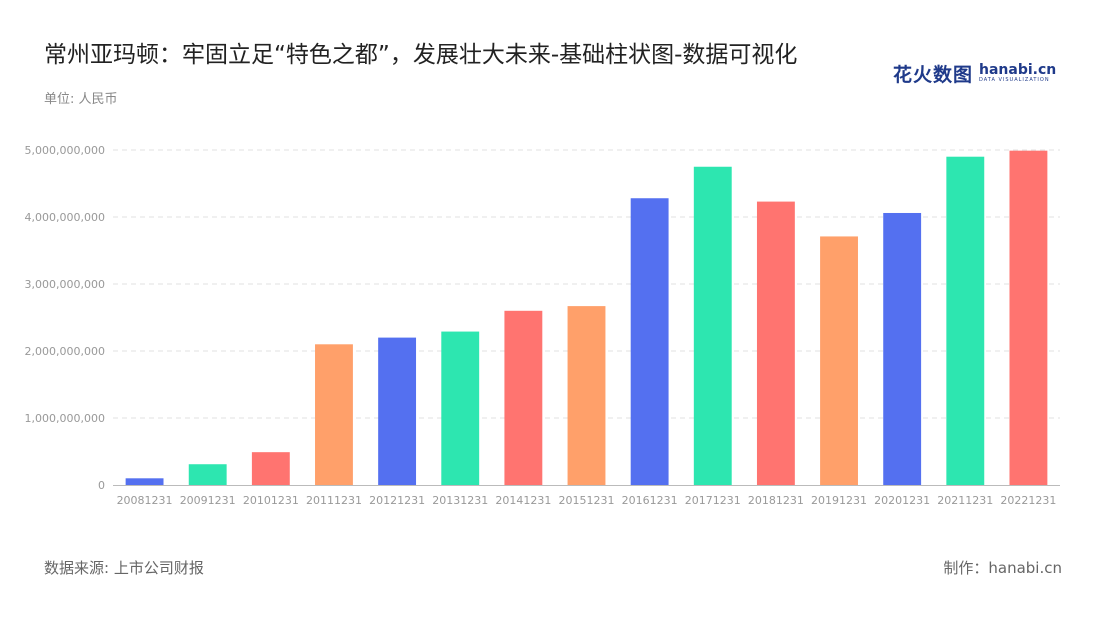 The width and height of the screenshot is (1100, 620). What do you see at coordinates (587, 500) in the screenshot?
I see `x-tick-label: 20151231` at bounding box center [587, 500].